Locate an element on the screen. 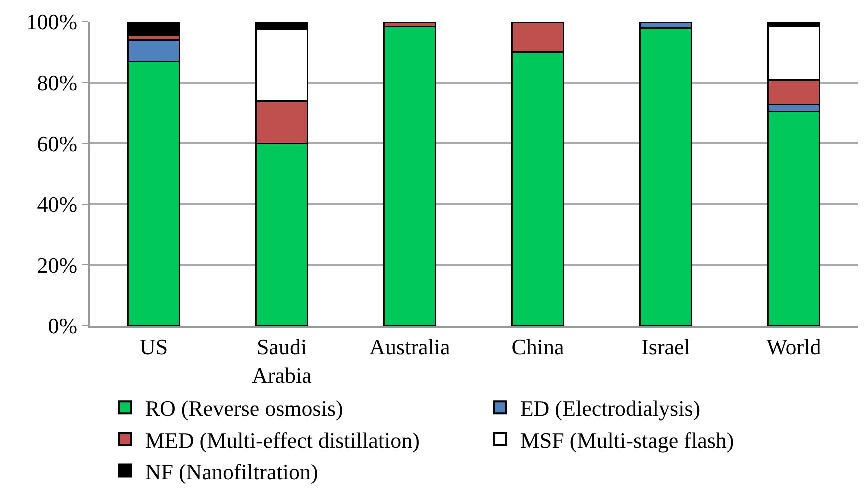  y-tick-label: 20% is located at coordinates (57, 265).